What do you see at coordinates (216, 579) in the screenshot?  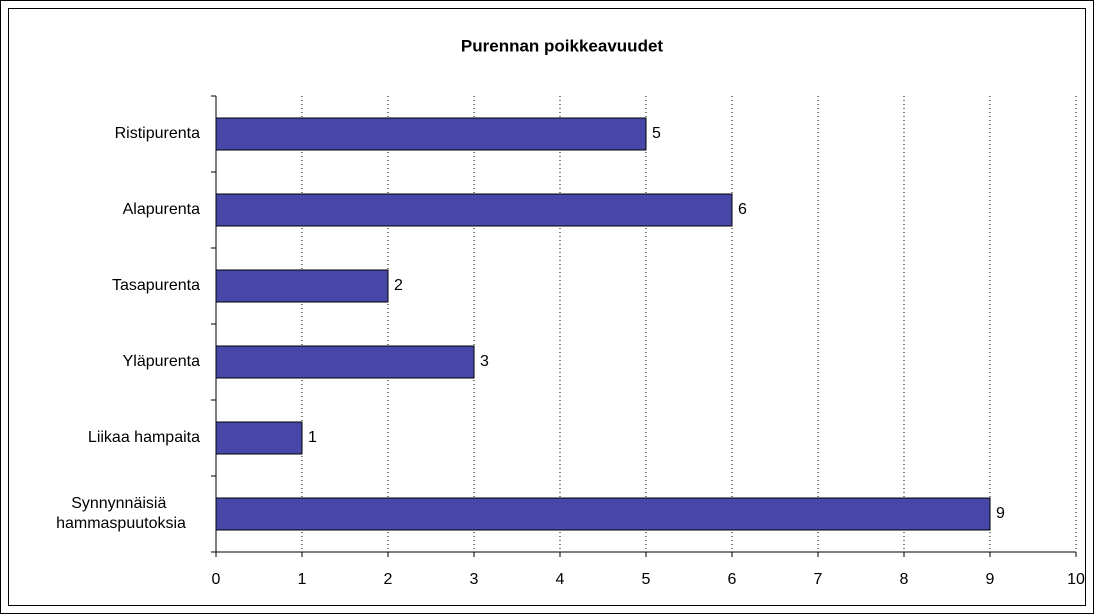 I see `x-tick-label: 0` at bounding box center [216, 579].